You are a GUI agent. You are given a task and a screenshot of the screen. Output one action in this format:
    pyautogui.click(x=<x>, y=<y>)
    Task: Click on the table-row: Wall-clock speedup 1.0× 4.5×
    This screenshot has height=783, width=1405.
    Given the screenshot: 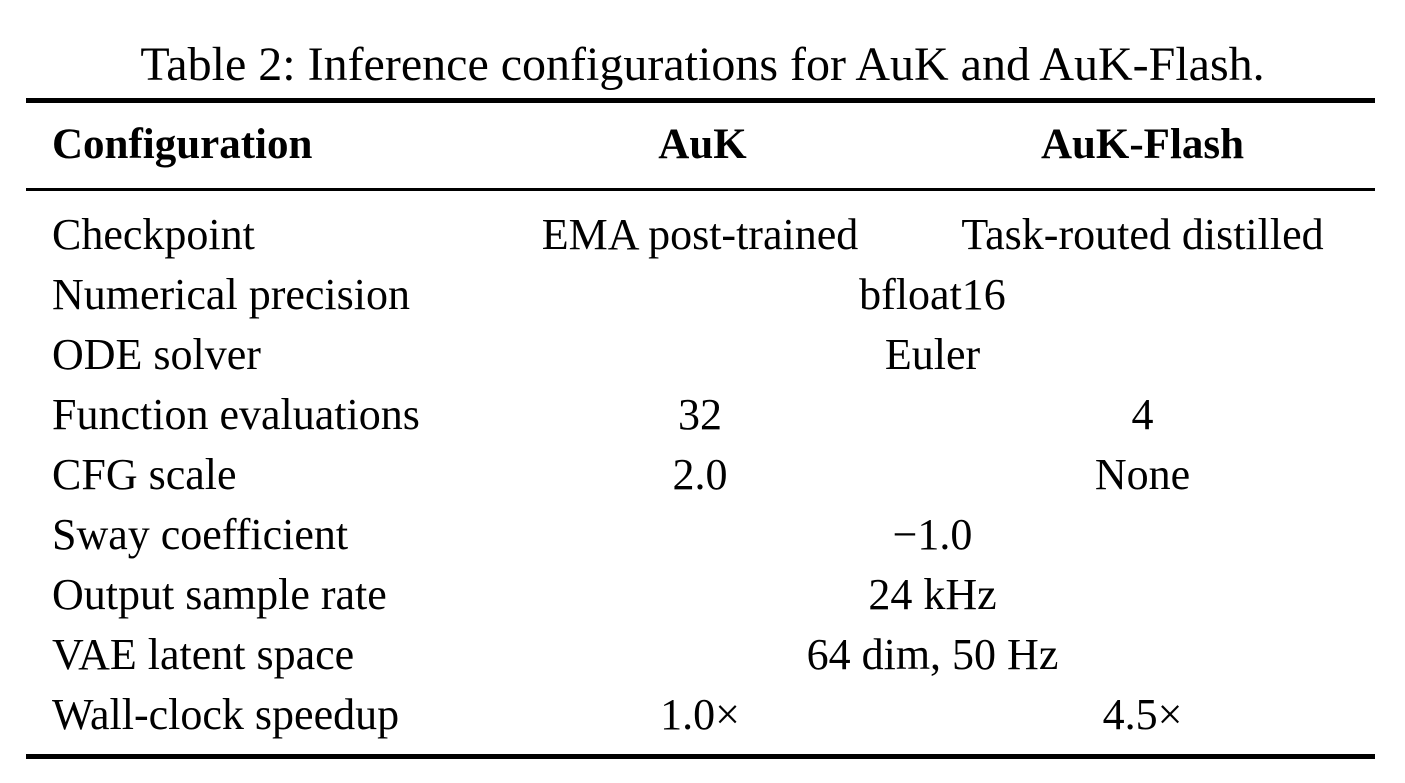 What is the action you would take?
    pyautogui.click(x=702, y=715)
    